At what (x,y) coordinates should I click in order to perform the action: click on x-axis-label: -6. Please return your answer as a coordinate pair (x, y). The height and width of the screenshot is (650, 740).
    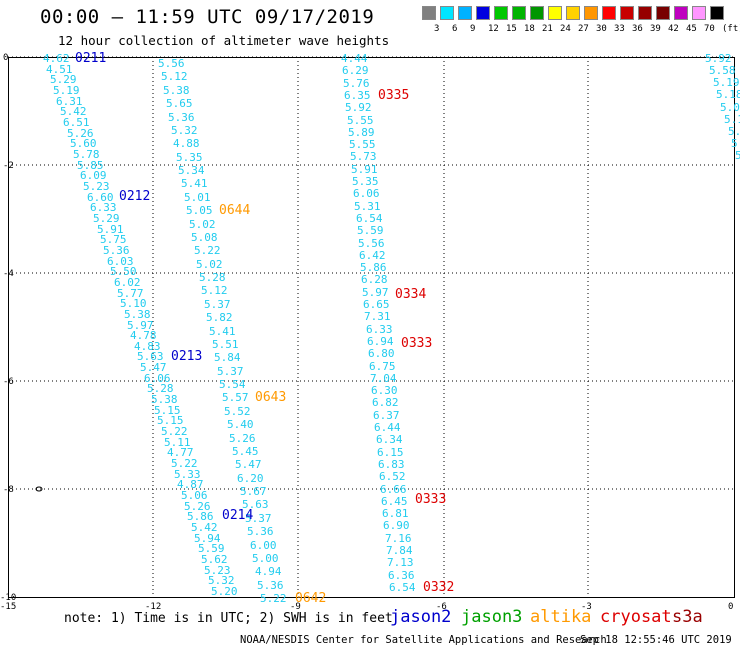
    Looking at the image, I should click on (441, 607).